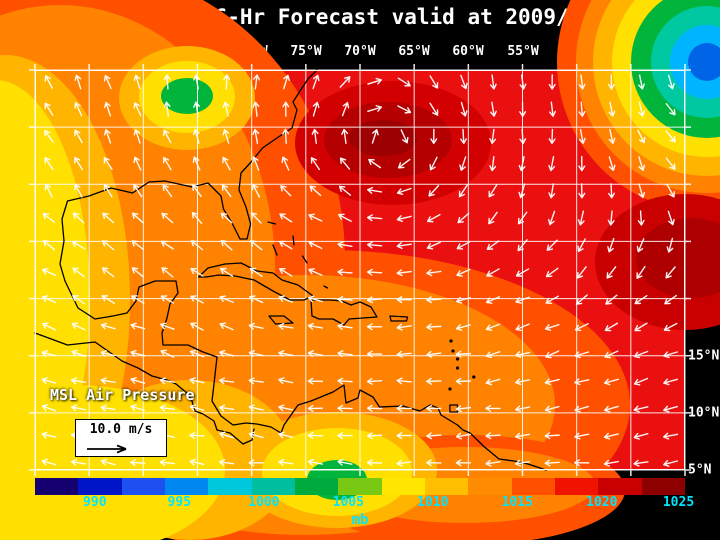 This screenshot has width=720, height=540. I want to click on colorbar-tick: 1005, so click(348, 502).